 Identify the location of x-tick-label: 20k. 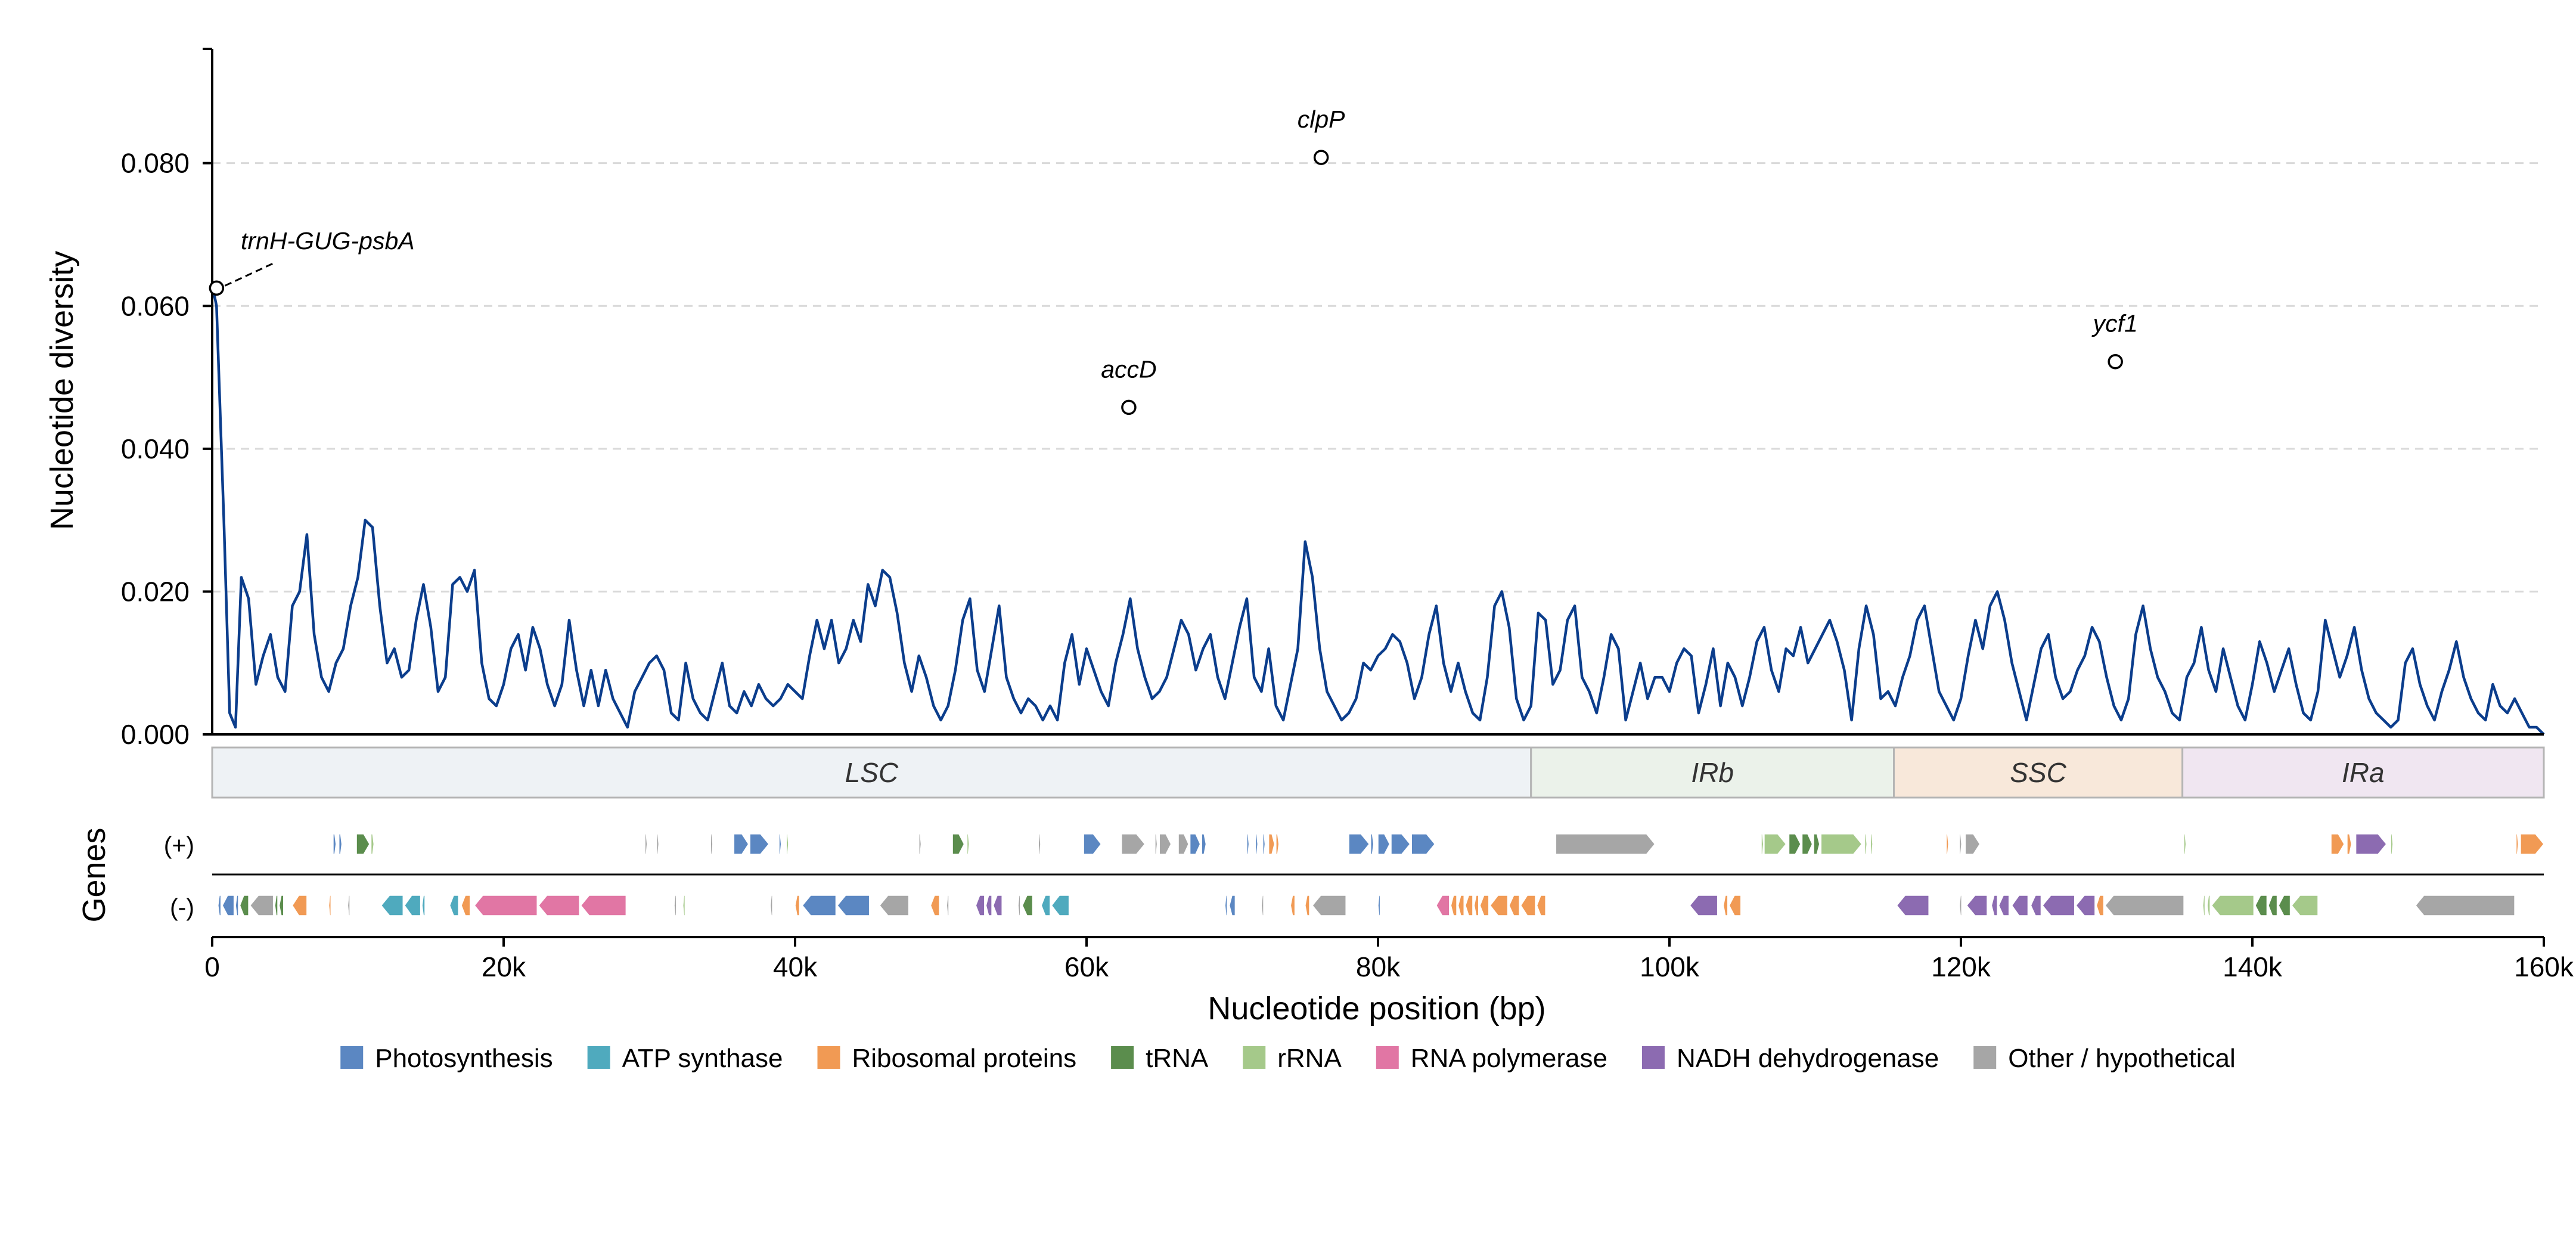
(504, 966).